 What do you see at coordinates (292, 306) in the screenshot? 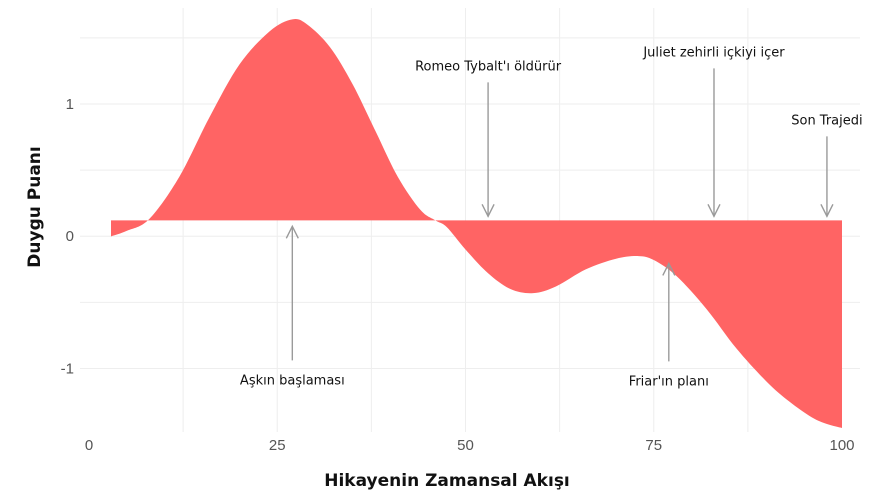
I see `annotation: Aşkın başlaması` at bounding box center [292, 306].